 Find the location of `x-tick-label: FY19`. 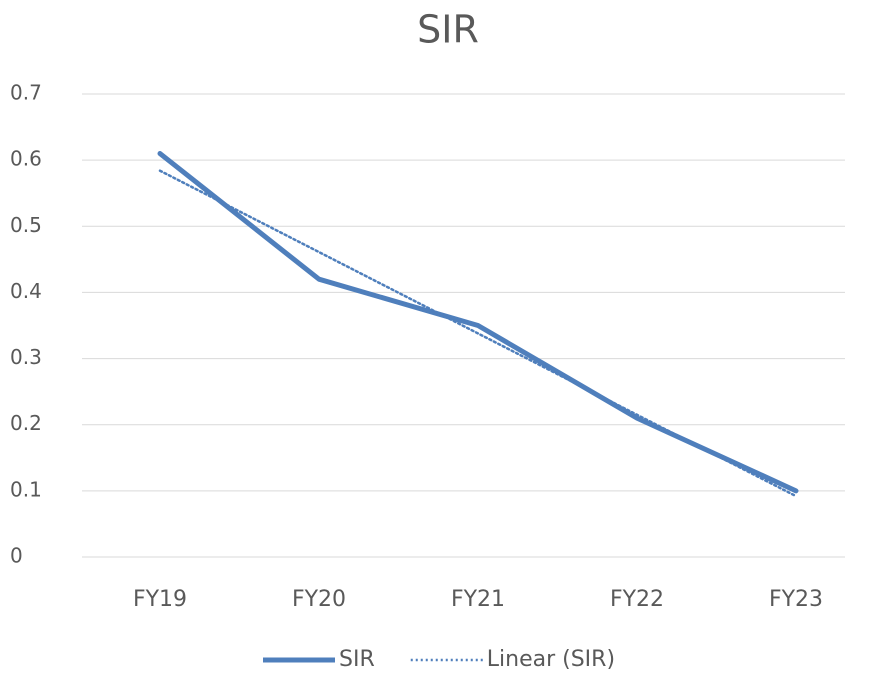

x-tick-label: FY19 is located at coordinates (160, 599).